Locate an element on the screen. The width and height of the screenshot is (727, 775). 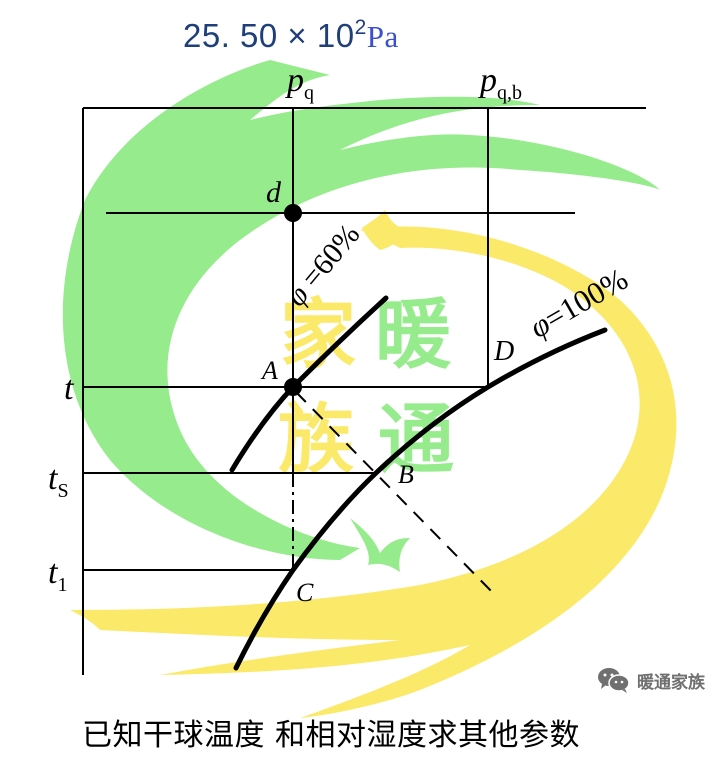
wechat-account-name: 暖通家族 is located at coordinates (671, 682).